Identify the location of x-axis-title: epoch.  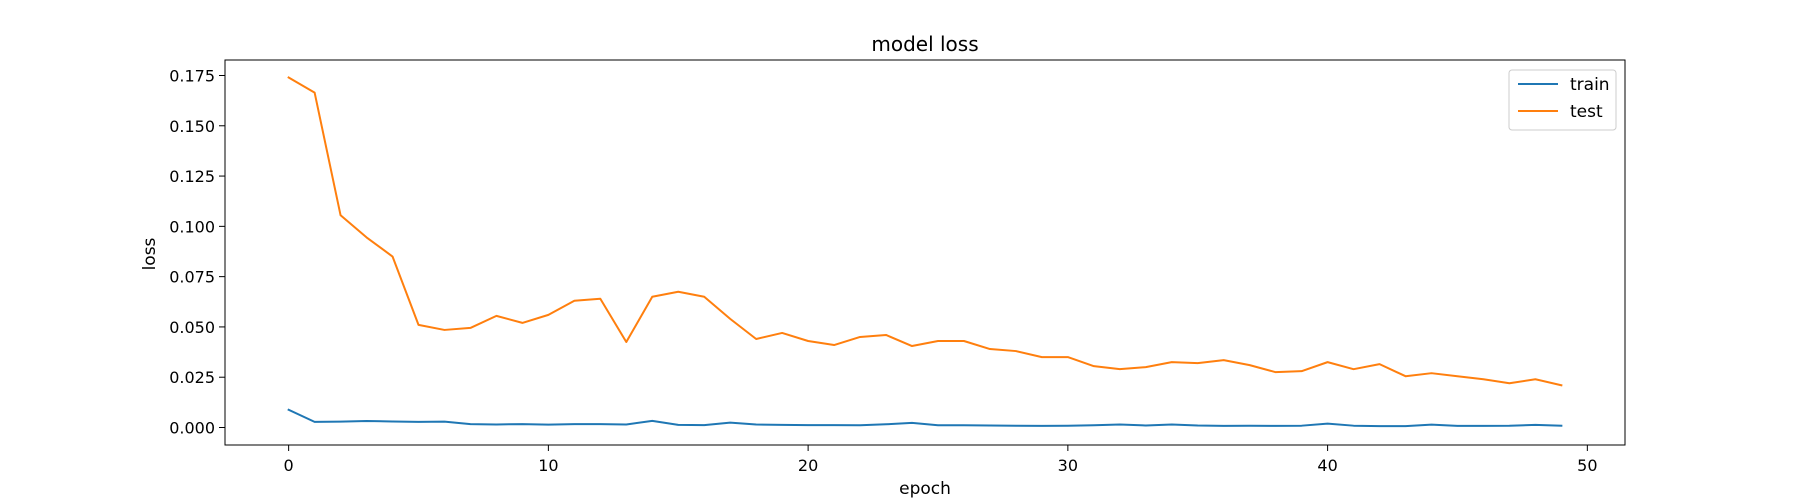
(925, 489).